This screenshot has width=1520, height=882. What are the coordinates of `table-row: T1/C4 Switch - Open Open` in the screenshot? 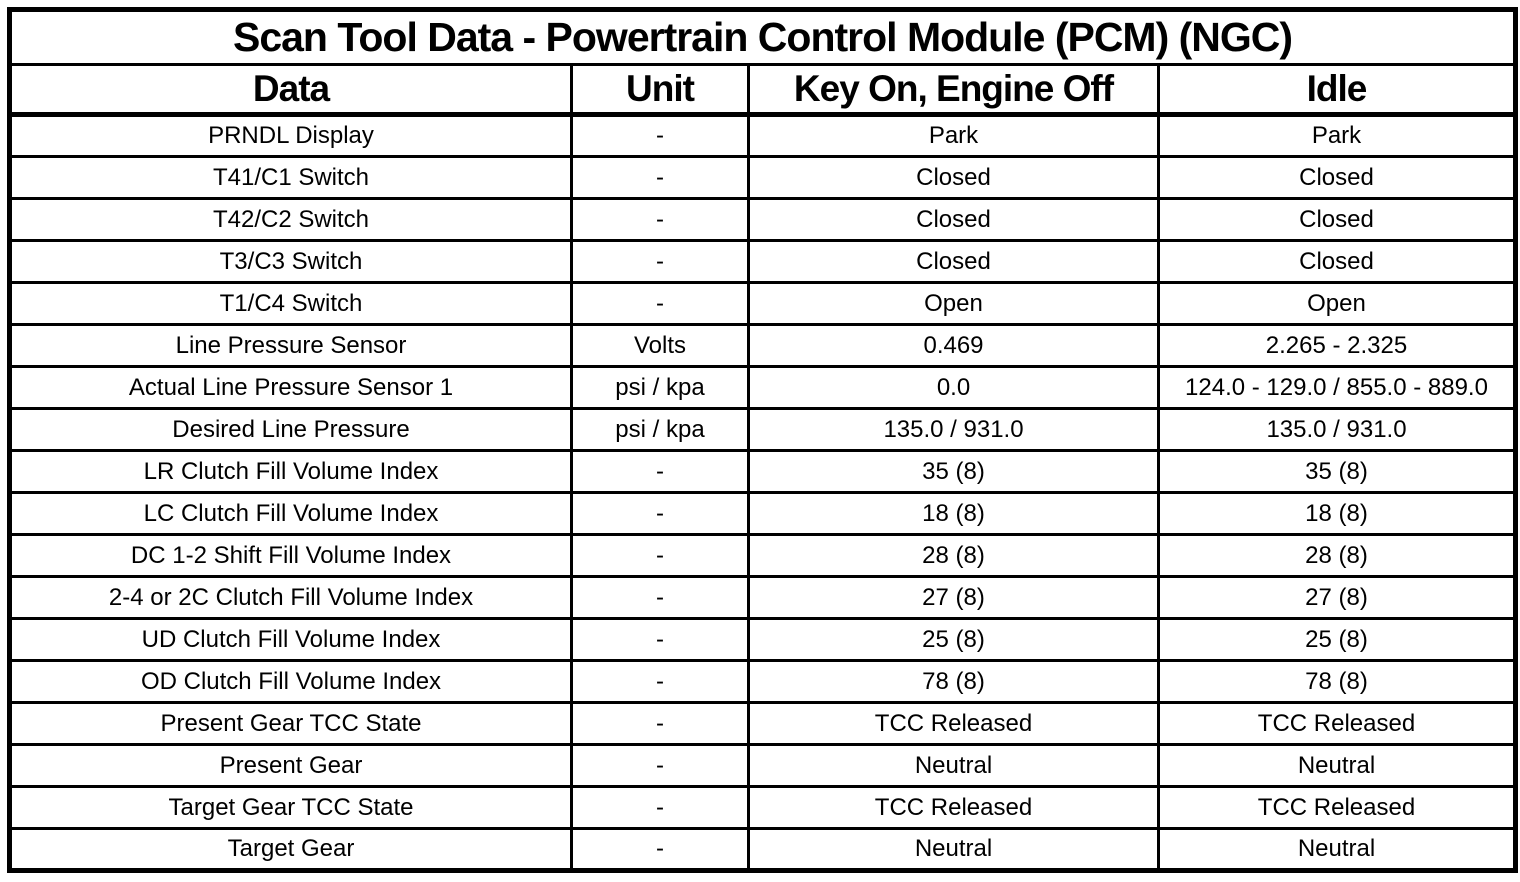 It's located at (763, 303).